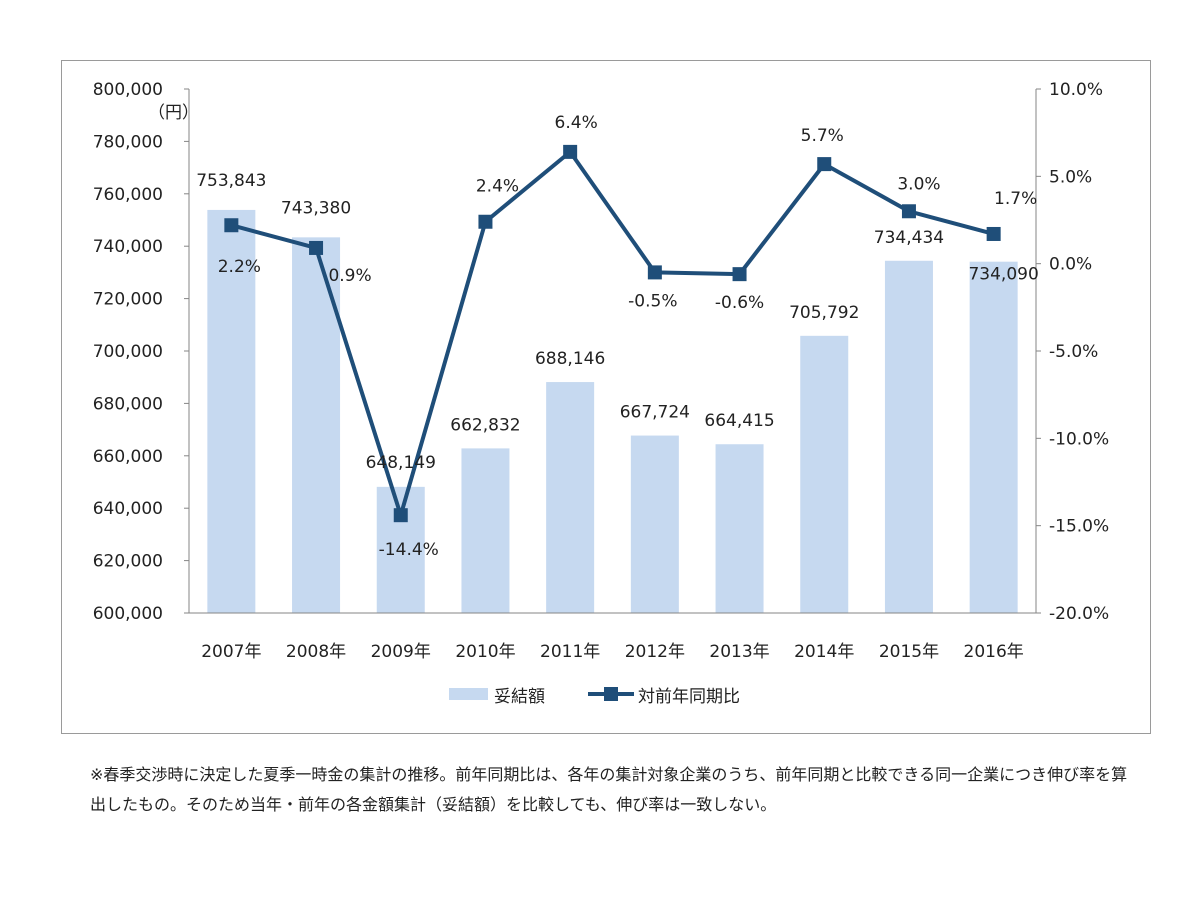 This screenshot has height=910, width=1200. Describe the element at coordinates (128, 195) in the screenshot. I see `left-tick-label-8: 760,000` at that location.